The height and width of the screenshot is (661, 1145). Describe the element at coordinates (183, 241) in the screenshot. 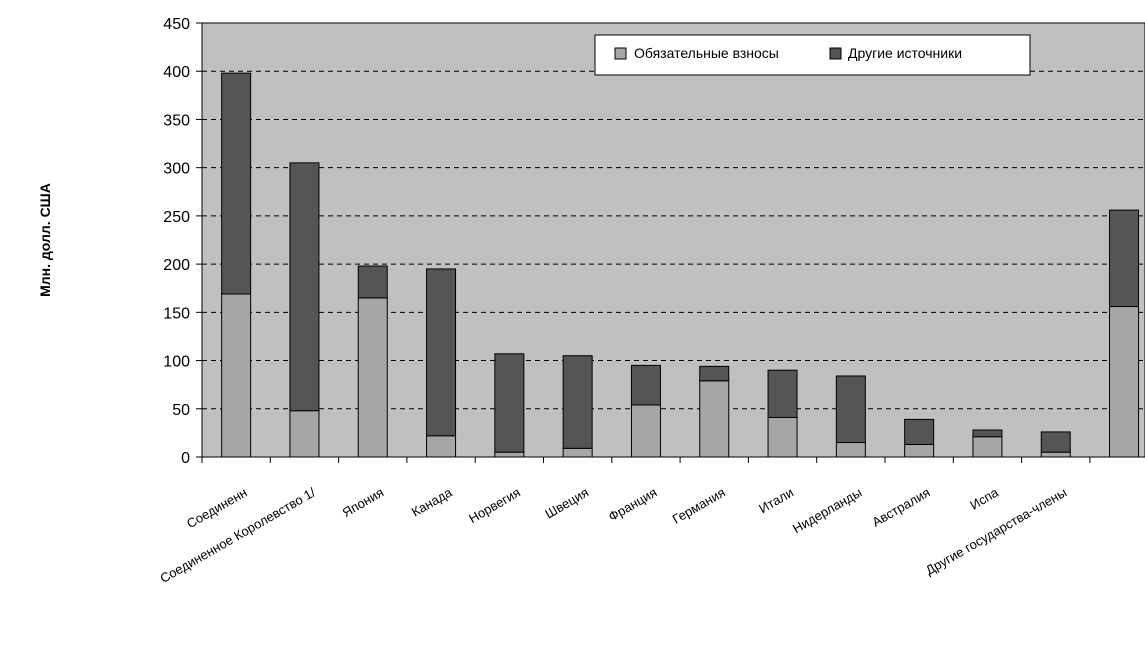

I see `y-axis: 0 50 100 150 200 250 300 350 400 450` at that location.